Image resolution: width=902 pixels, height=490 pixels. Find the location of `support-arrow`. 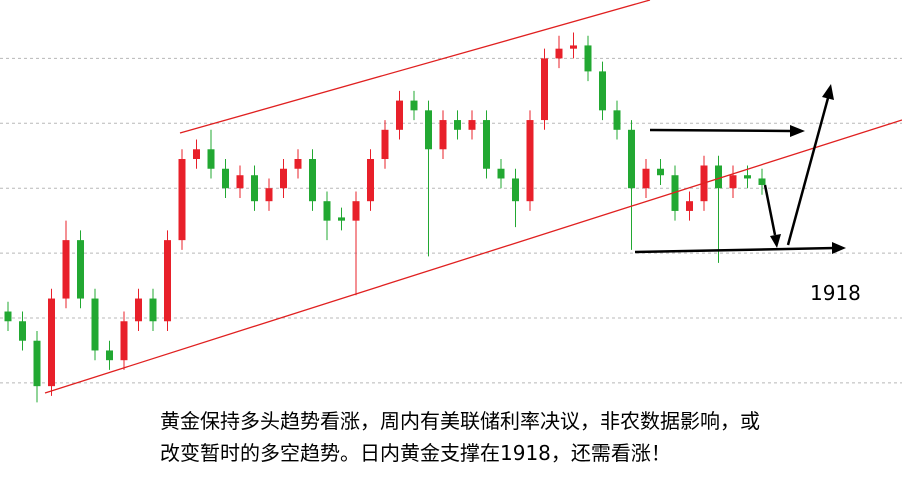

support-arrow is located at coordinates (735, 250).